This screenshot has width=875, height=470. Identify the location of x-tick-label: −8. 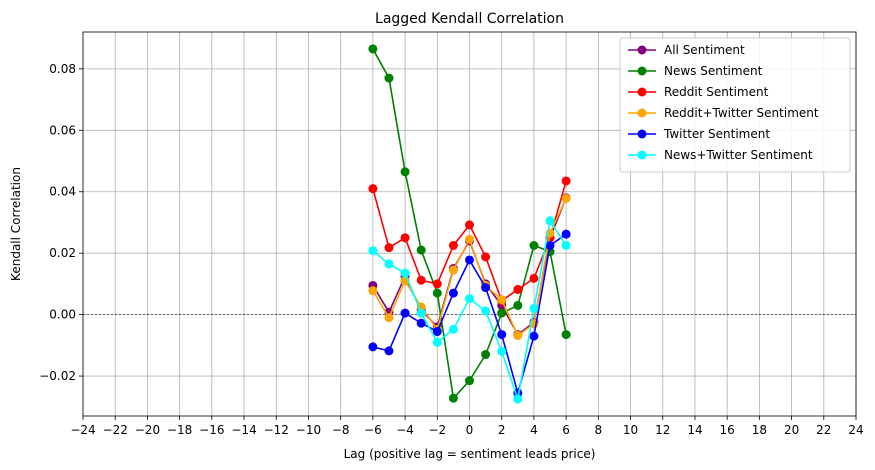
(341, 430).